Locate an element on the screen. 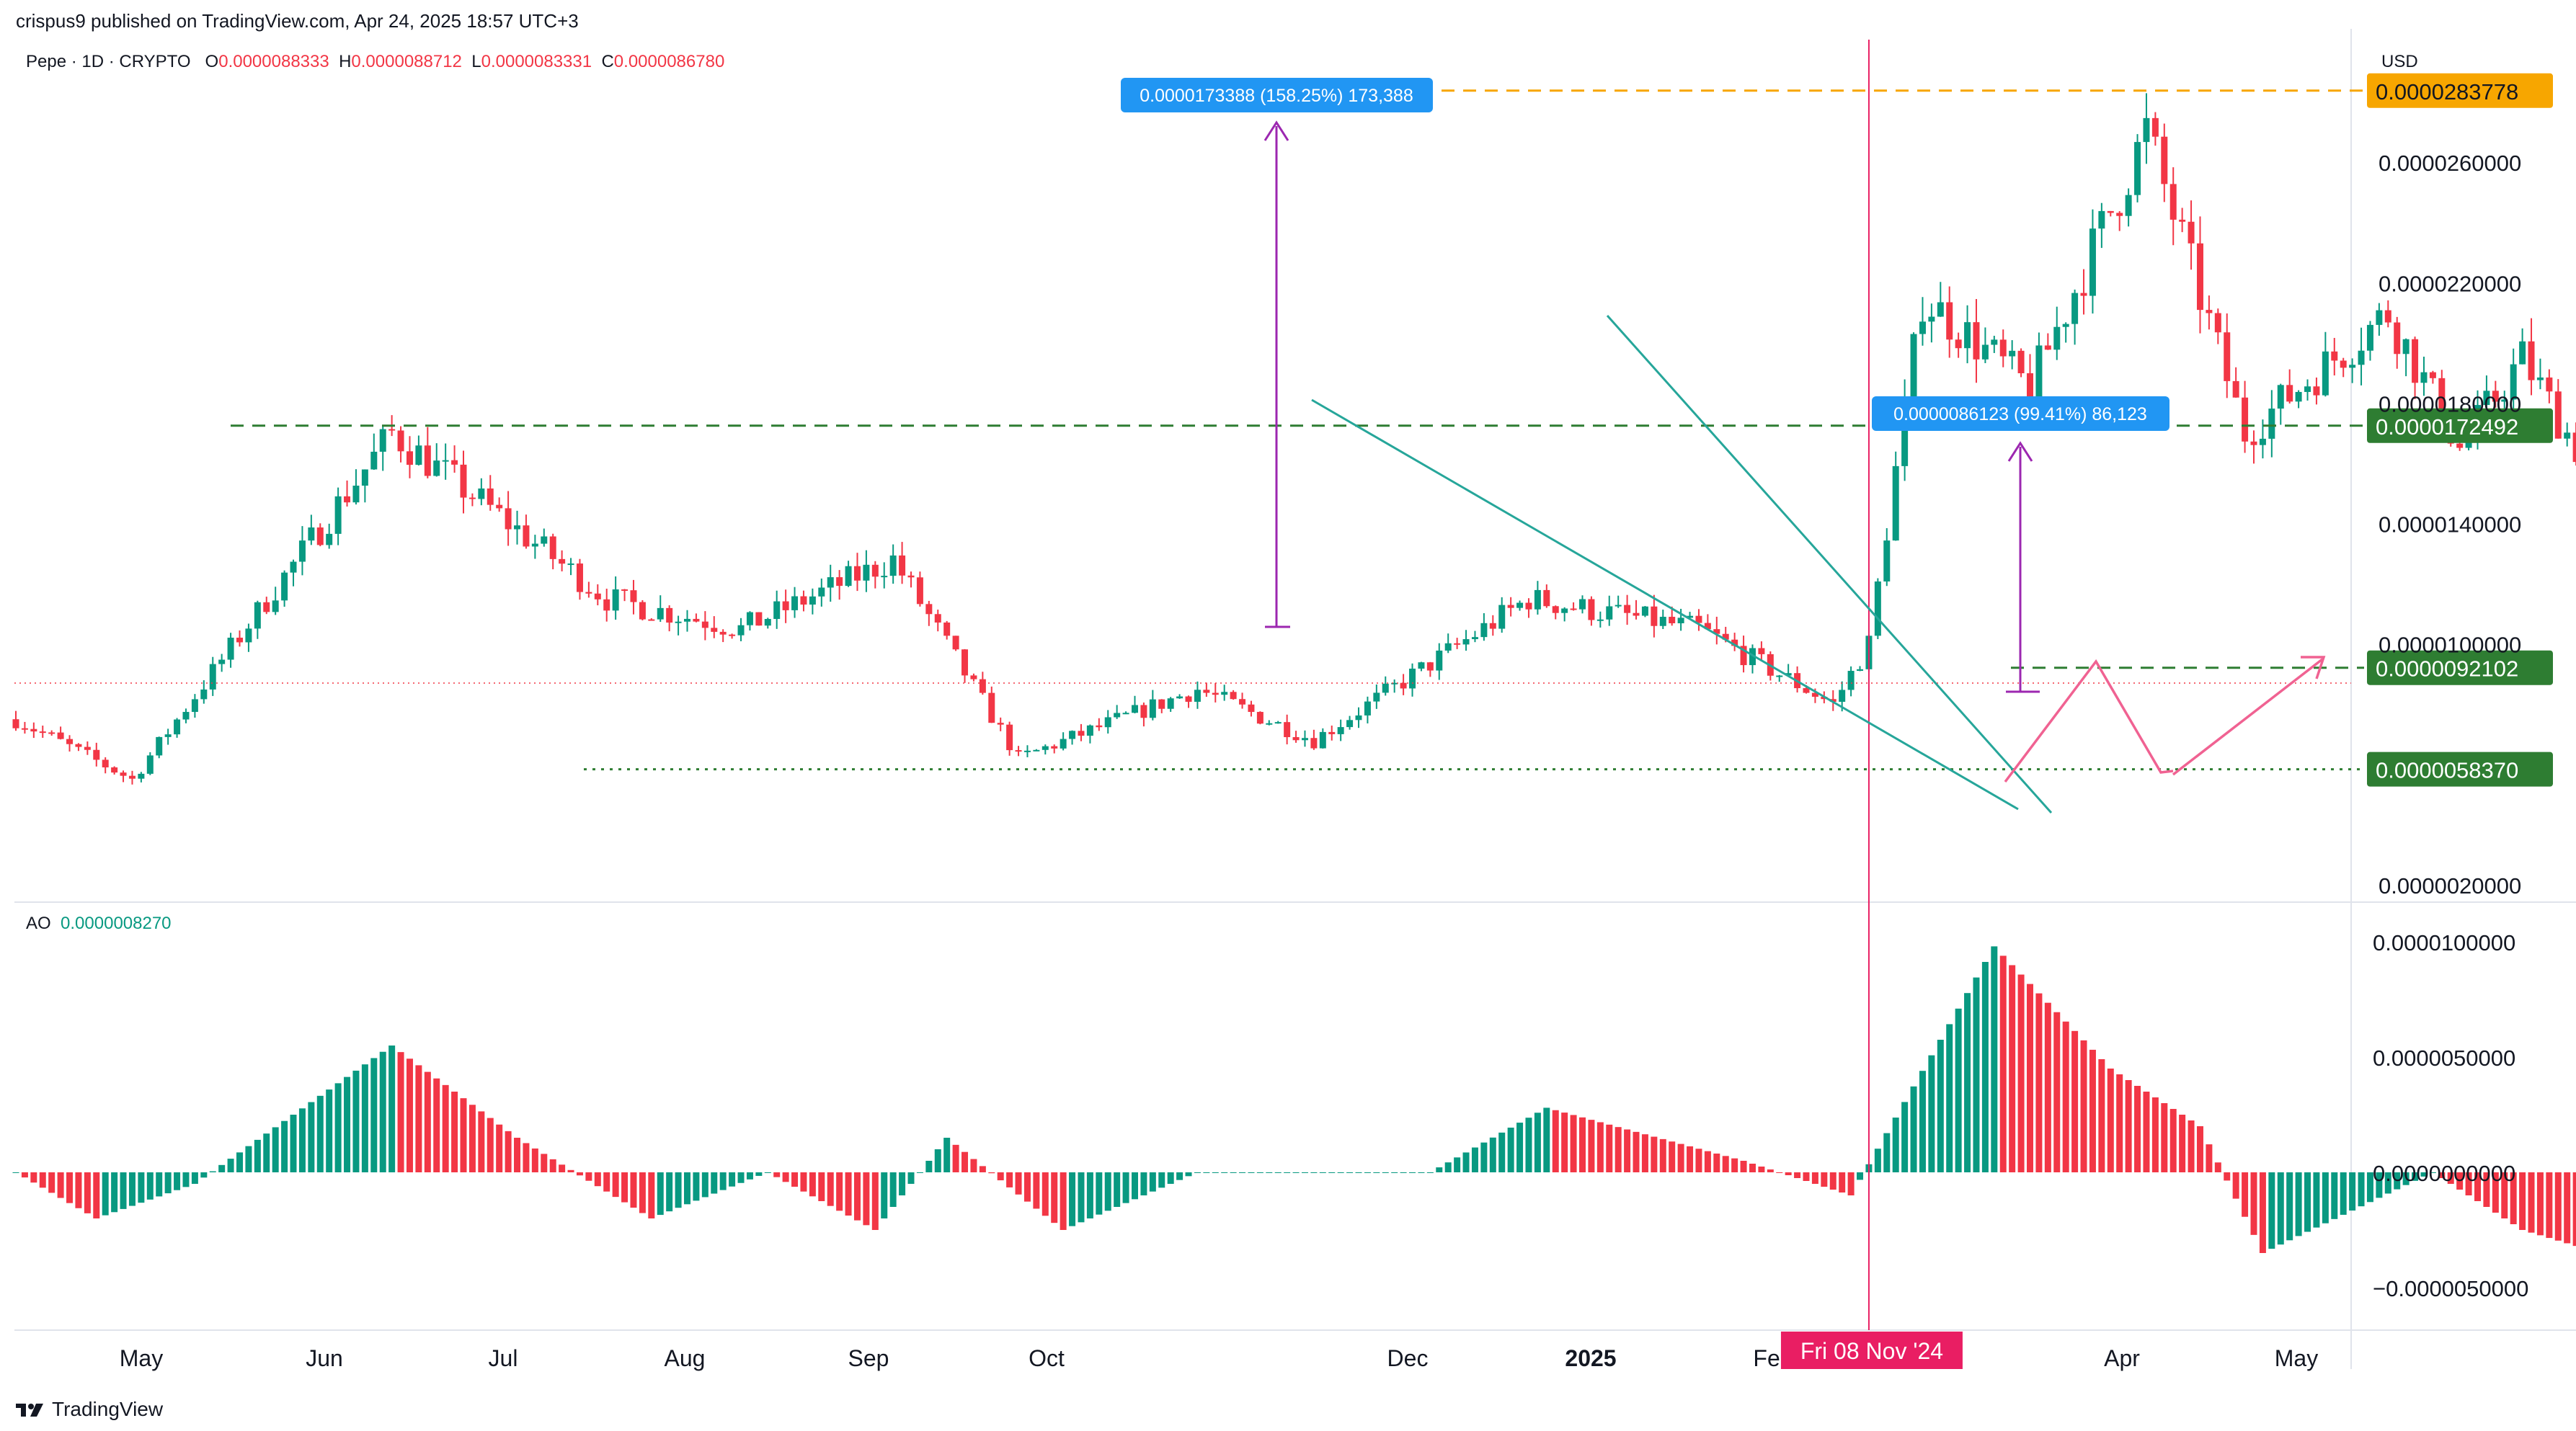 Image resolution: width=2576 pixels, height=1431 pixels. measure-arrow-1-head is located at coordinates (1276, 131).